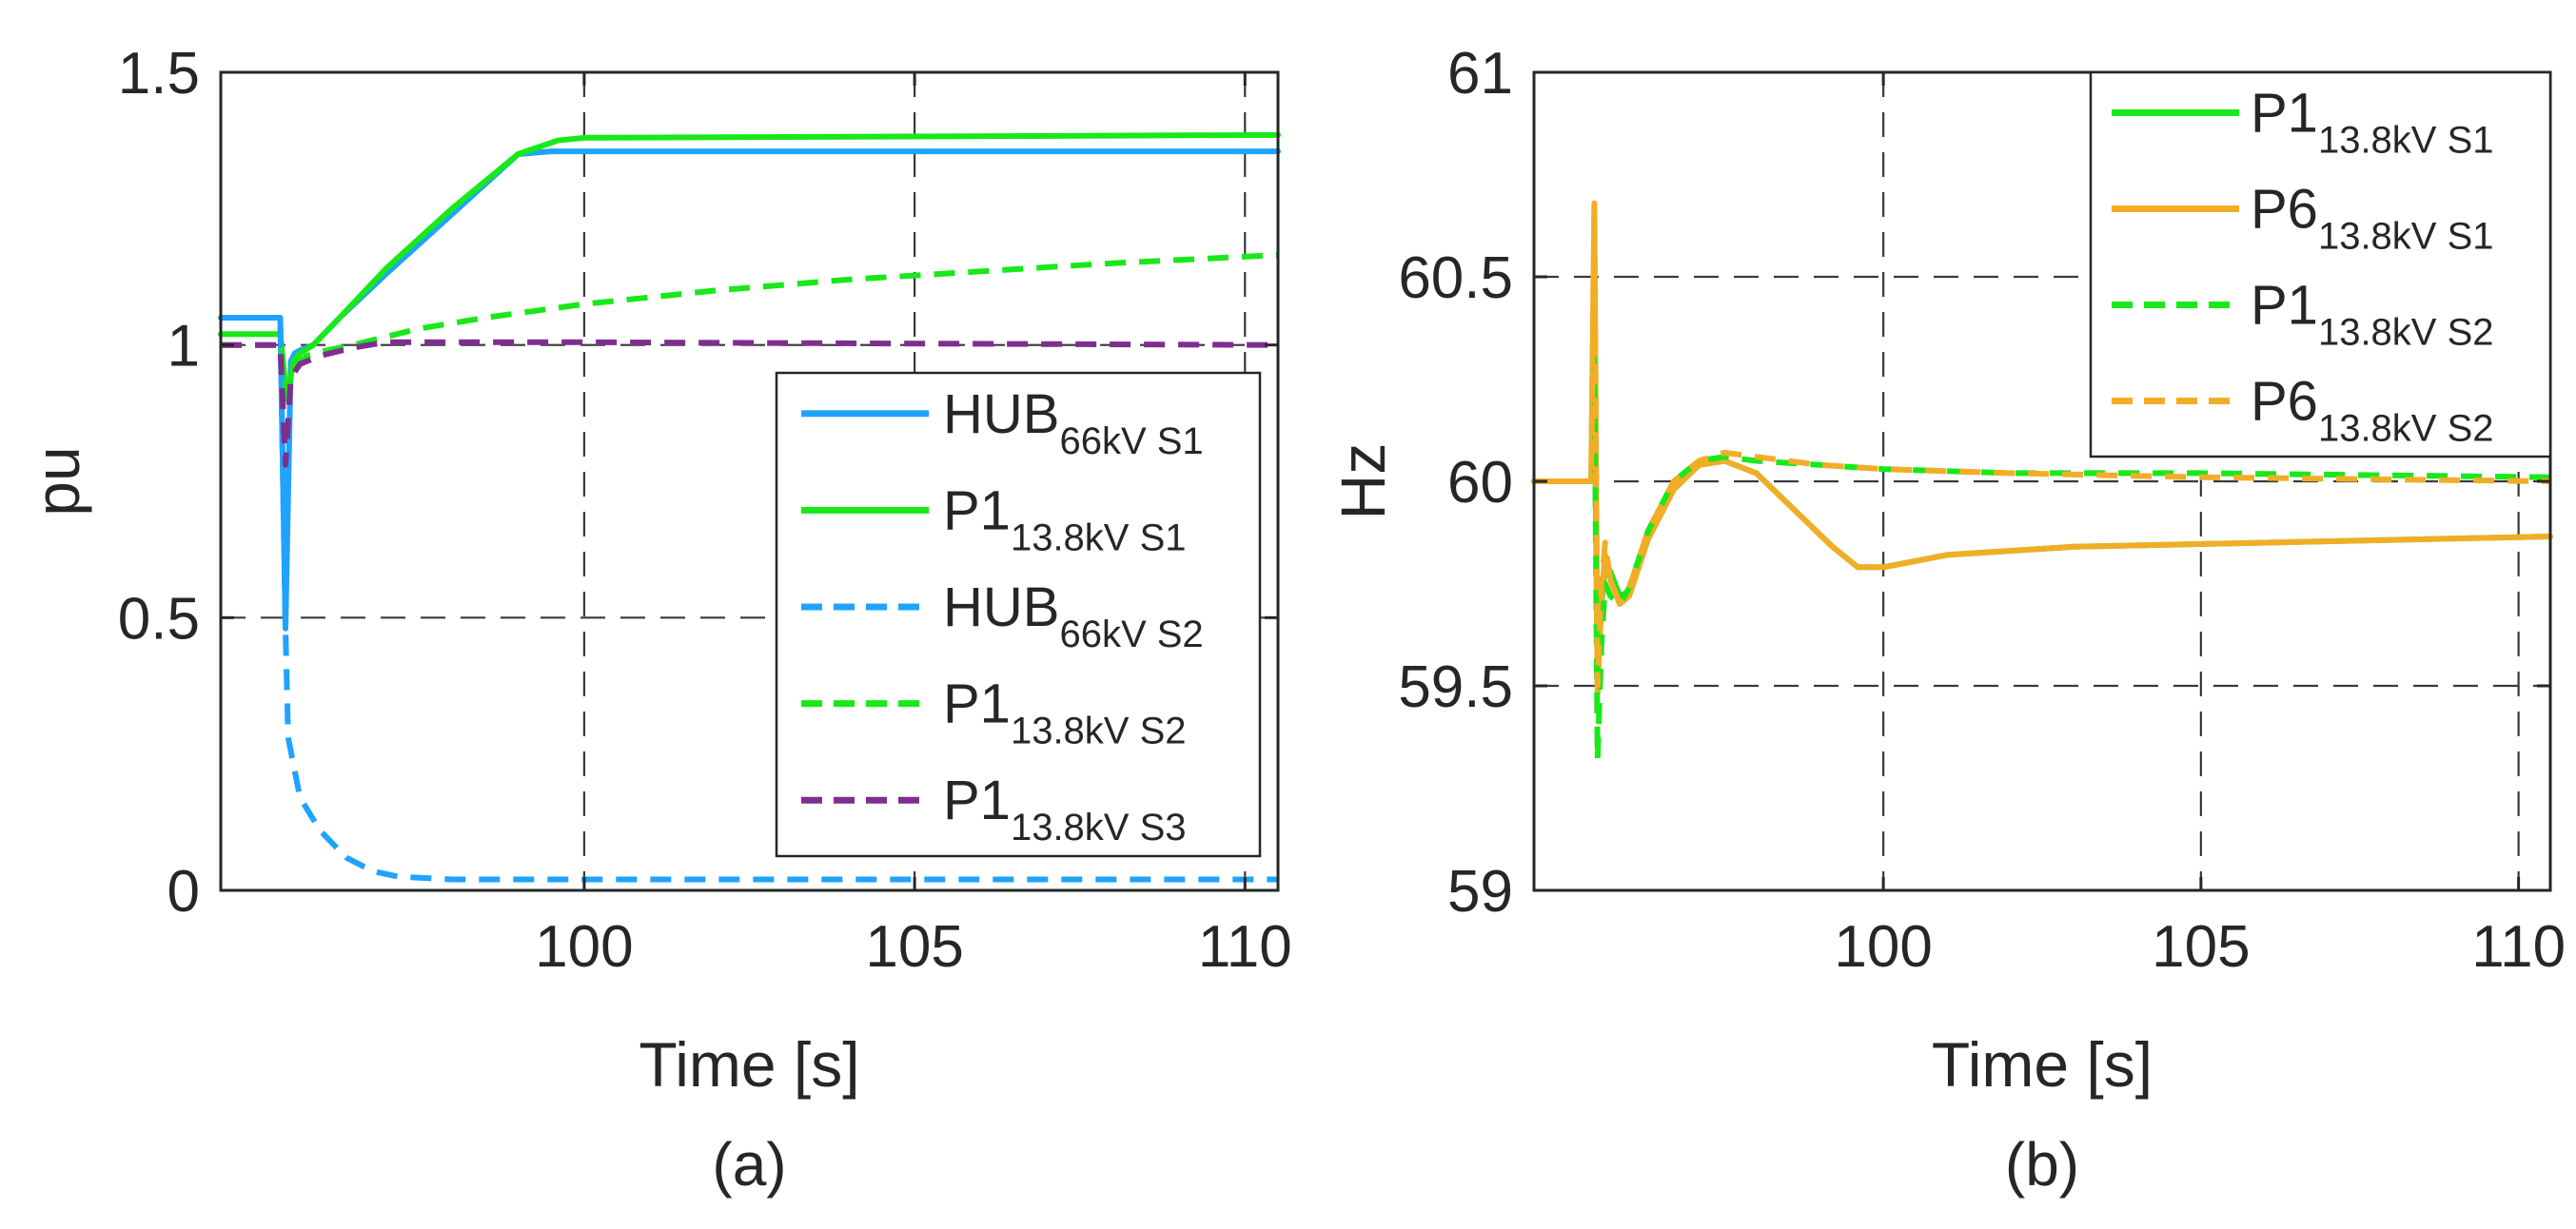  Describe the element at coordinates (159, 74) in the screenshot. I see `panel-a-ytick-label-3: 1.5` at that location.